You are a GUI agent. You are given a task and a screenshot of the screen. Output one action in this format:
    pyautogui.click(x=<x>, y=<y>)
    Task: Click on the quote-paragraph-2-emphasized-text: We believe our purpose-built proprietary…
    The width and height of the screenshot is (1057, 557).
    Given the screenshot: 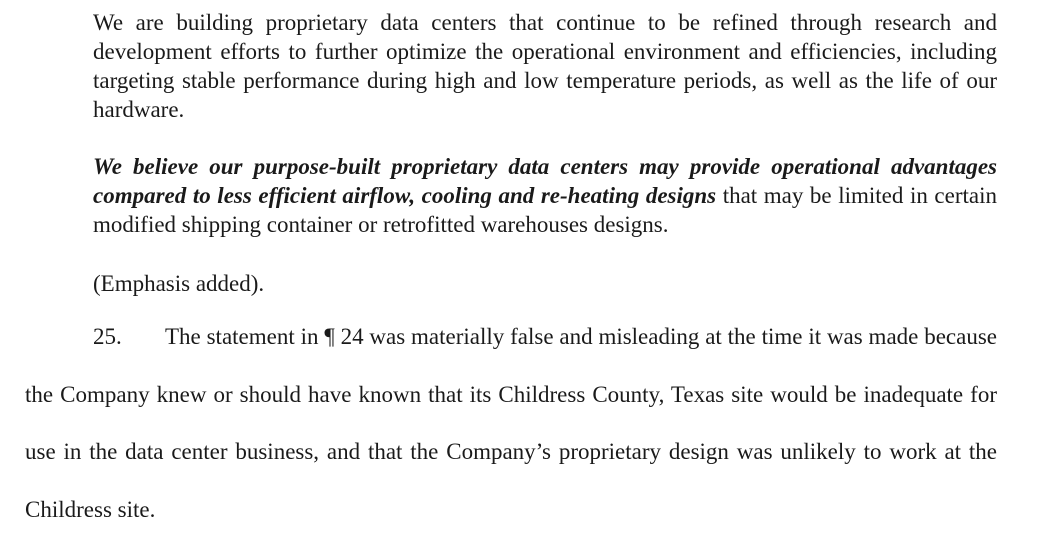 What is the action you would take?
    pyautogui.click(x=545, y=181)
    